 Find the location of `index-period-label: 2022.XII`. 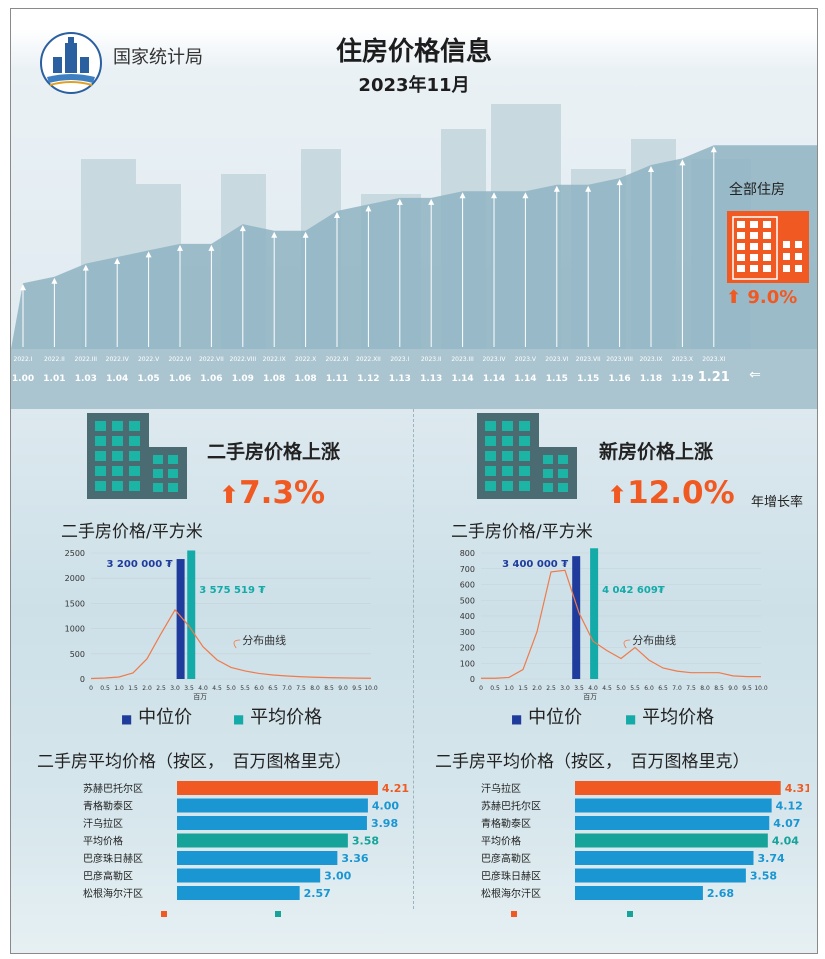

index-period-label: 2022.XII is located at coordinates (368, 359).